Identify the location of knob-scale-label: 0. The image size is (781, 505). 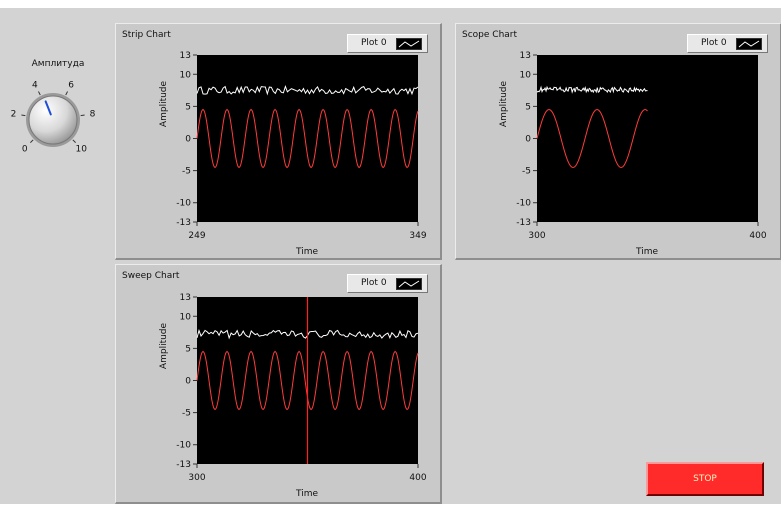
(25, 149).